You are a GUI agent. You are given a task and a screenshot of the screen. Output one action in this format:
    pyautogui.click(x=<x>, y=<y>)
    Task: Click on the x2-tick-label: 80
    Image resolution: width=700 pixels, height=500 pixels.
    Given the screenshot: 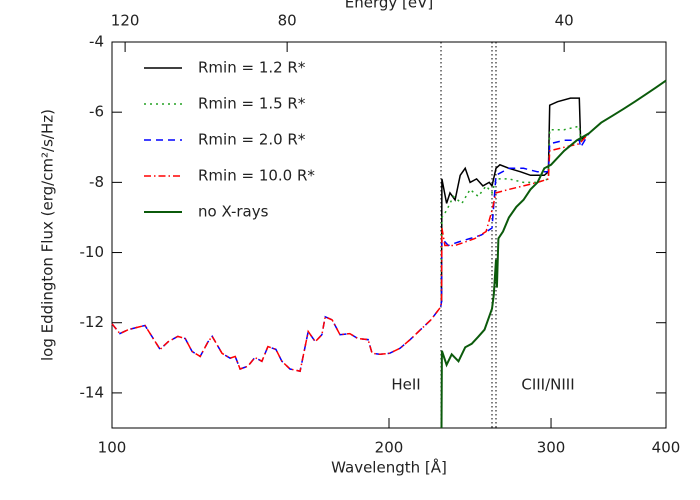 What is the action you would take?
    pyautogui.click(x=287, y=21)
    